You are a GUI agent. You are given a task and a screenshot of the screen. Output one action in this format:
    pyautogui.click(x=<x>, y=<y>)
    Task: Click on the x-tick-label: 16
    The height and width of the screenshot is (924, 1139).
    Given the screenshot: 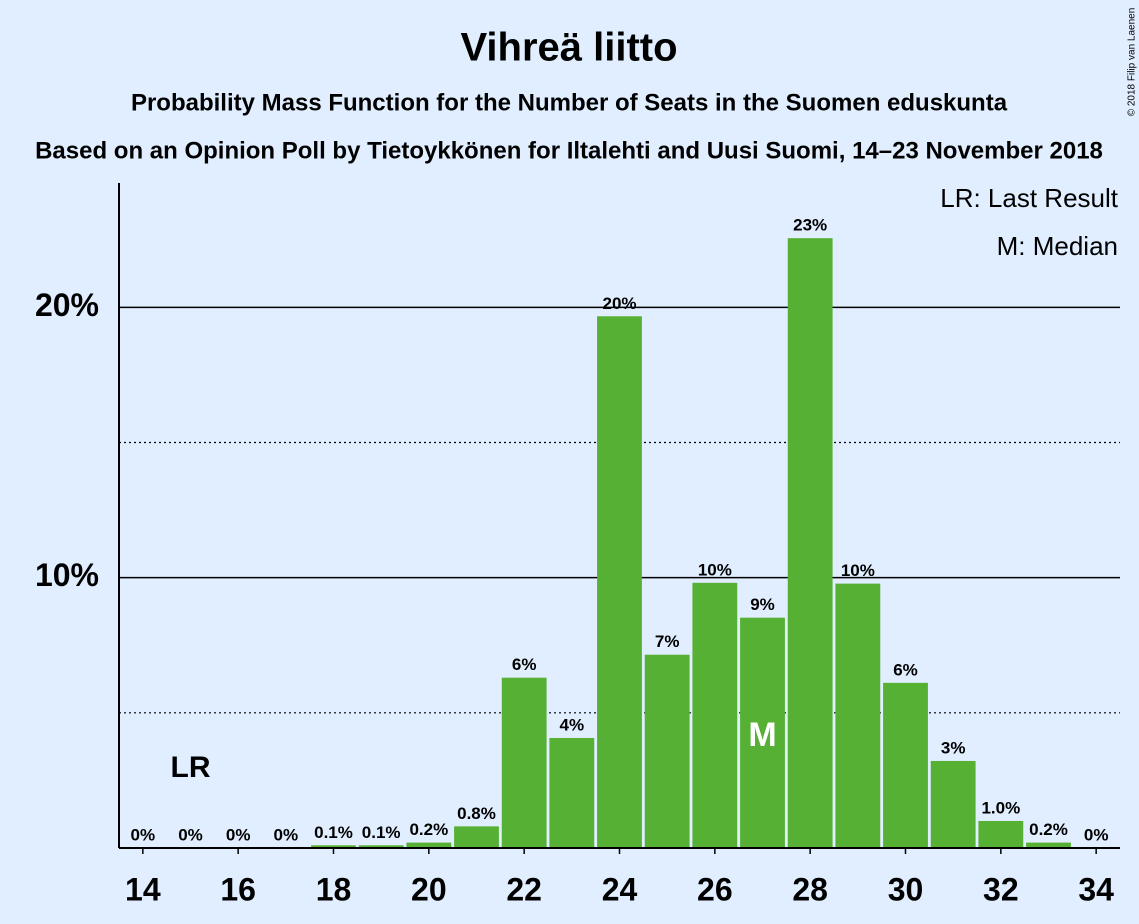 What is the action you would take?
    pyautogui.click(x=238, y=889)
    